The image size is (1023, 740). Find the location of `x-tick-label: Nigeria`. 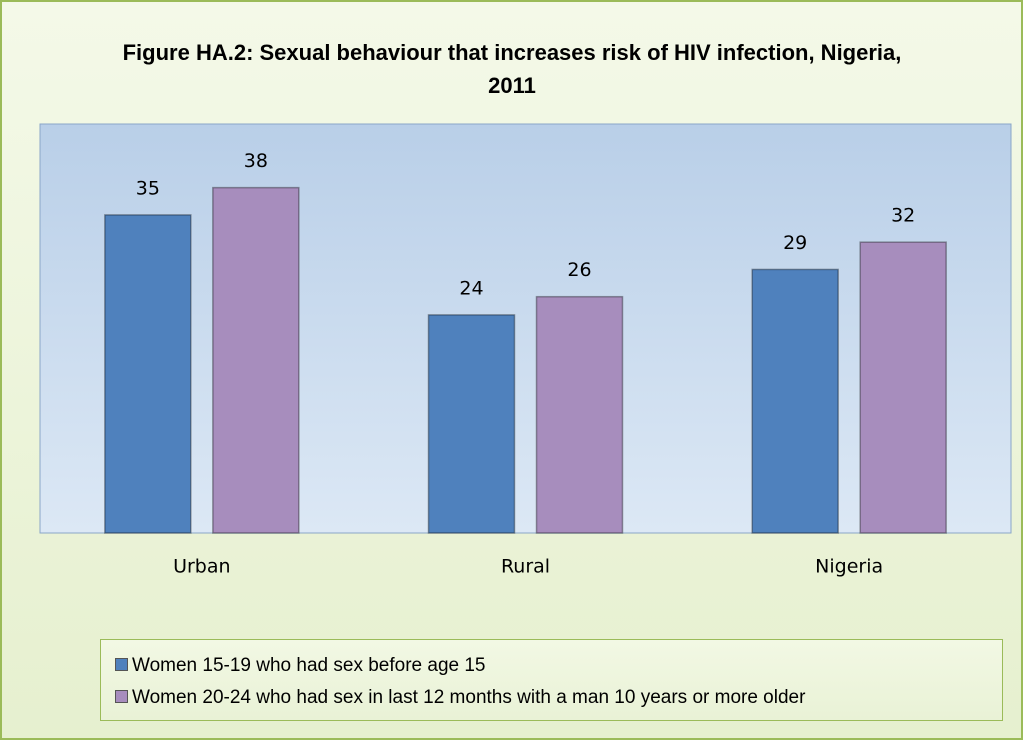

x-tick-label: Nigeria is located at coordinates (849, 567).